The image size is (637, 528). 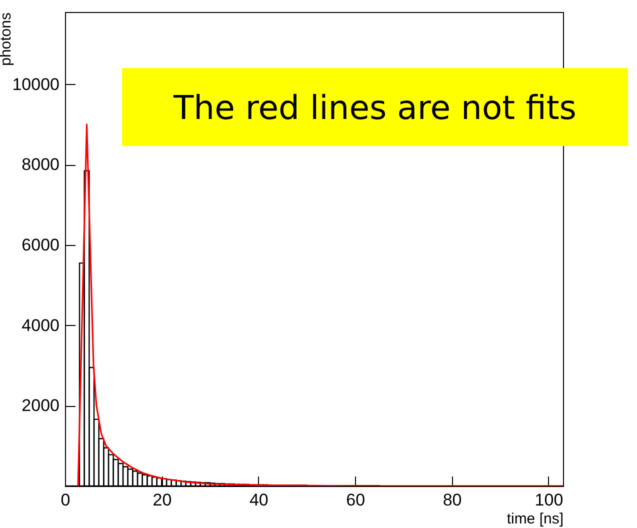 What do you see at coordinates (36, 84) in the screenshot?
I see `y-tick-label: 10000` at bounding box center [36, 84].